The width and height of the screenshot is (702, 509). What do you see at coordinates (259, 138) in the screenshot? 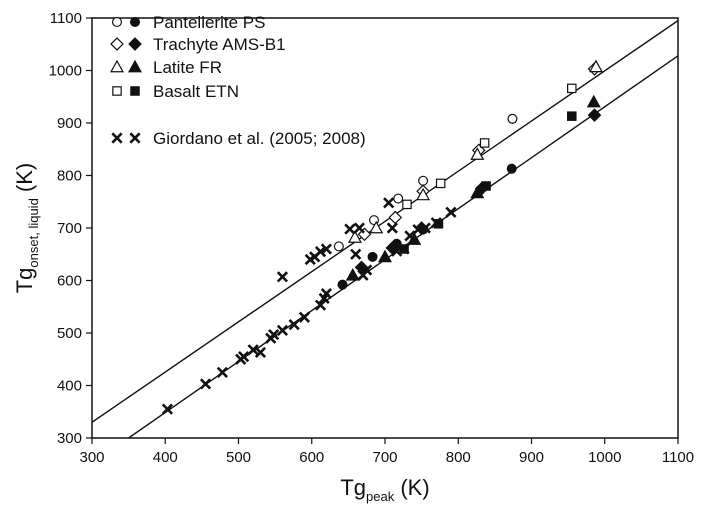
I see `legend-label: Giordano et al. (2005; 2008)` at bounding box center [259, 138].